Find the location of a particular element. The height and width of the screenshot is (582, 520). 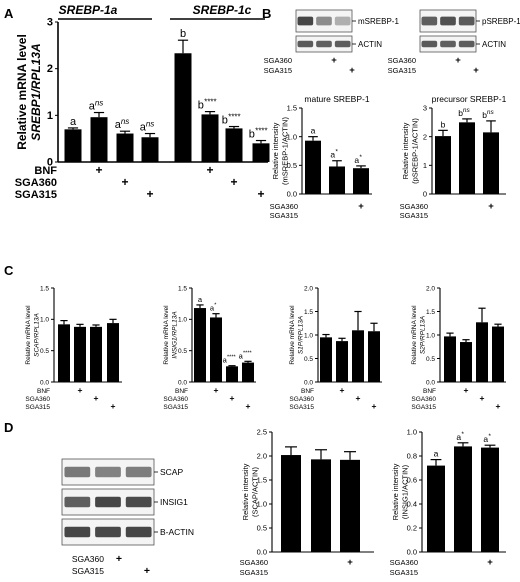

blot-psrebp1: pSREBP-1 is located at coordinates (469, 21).